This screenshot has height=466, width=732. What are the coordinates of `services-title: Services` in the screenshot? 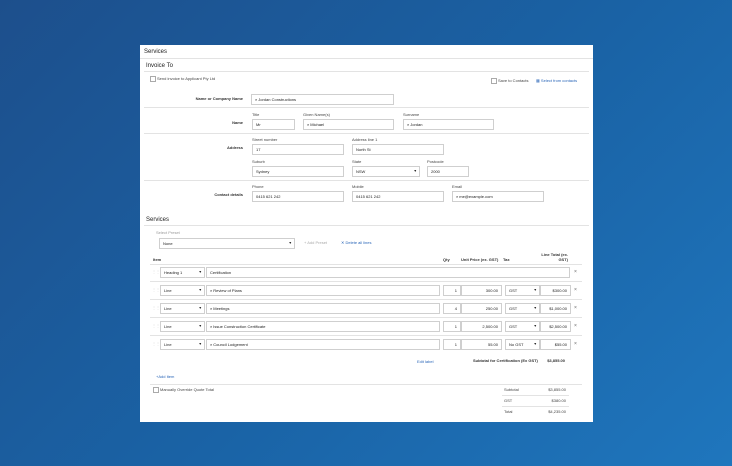 It's located at (158, 220).